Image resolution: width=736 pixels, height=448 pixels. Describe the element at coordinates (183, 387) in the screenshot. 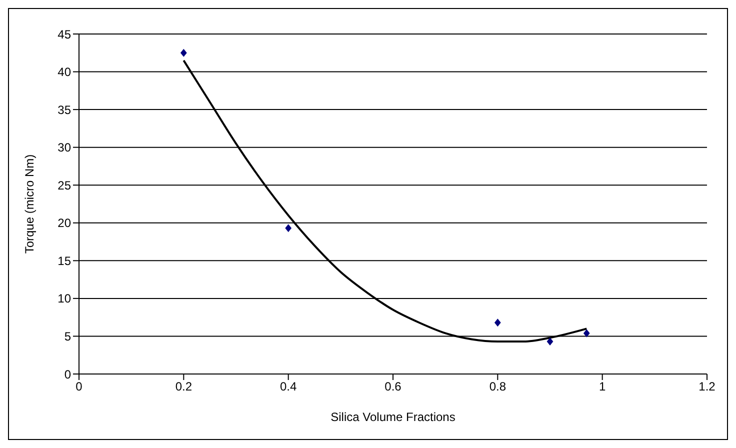

I see `x-tick-label: 0.2` at that location.